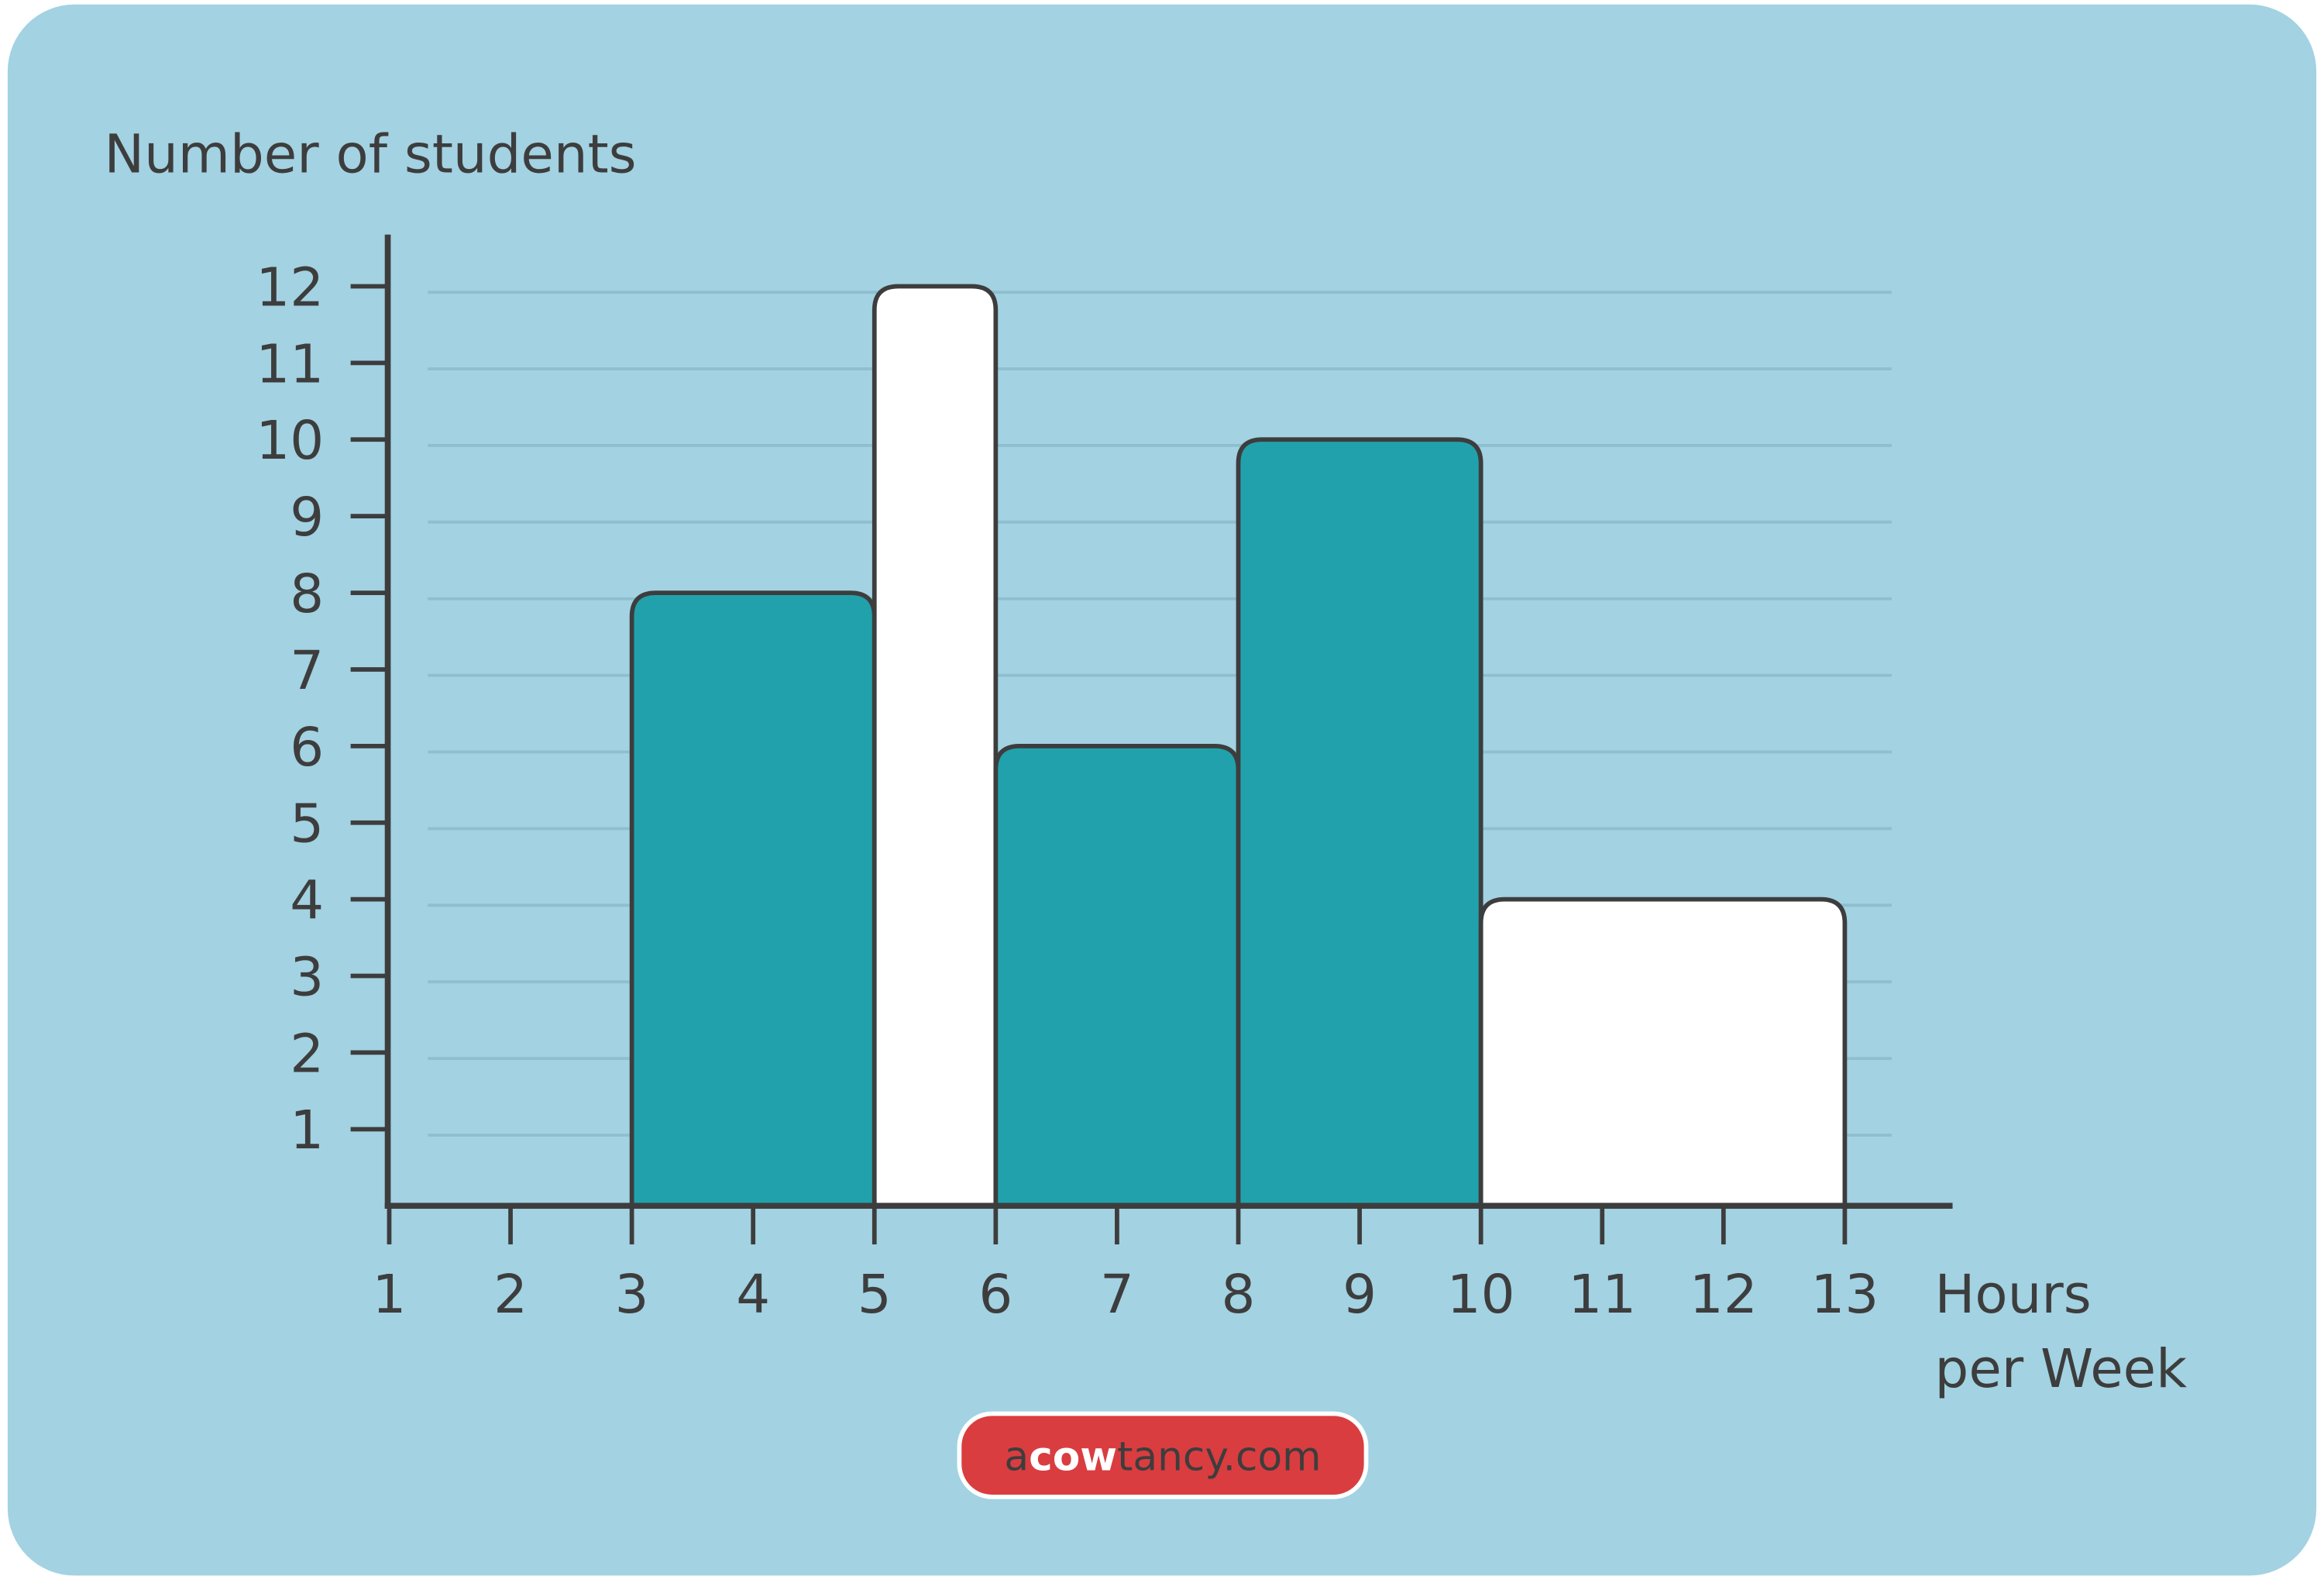  What do you see at coordinates (1219, 1456) in the screenshot?
I see `logo-part: tancy.com` at bounding box center [1219, 1456].